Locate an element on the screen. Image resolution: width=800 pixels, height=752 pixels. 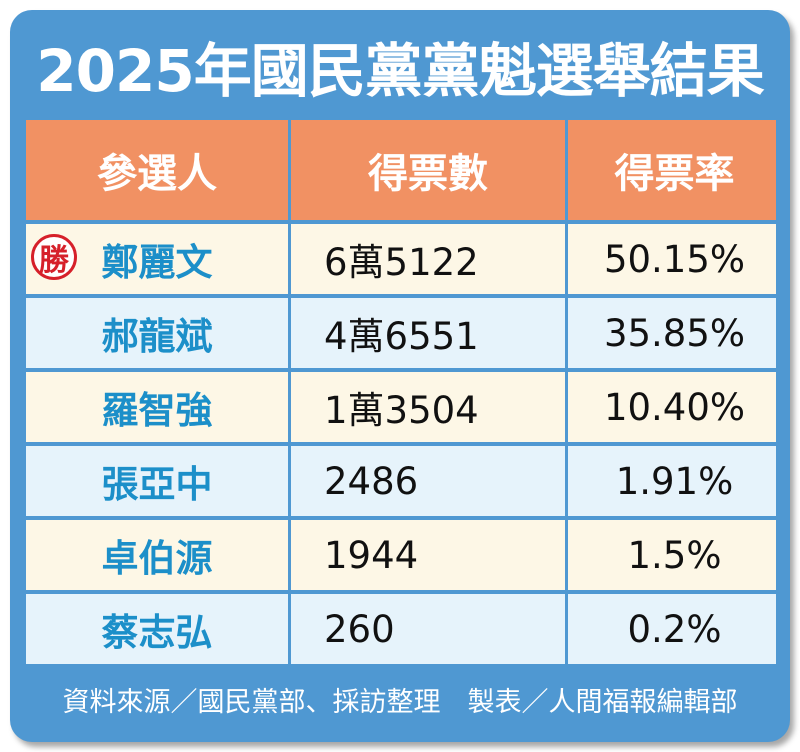
vote-rate: 0.2% is located at coordinates (674, 629).